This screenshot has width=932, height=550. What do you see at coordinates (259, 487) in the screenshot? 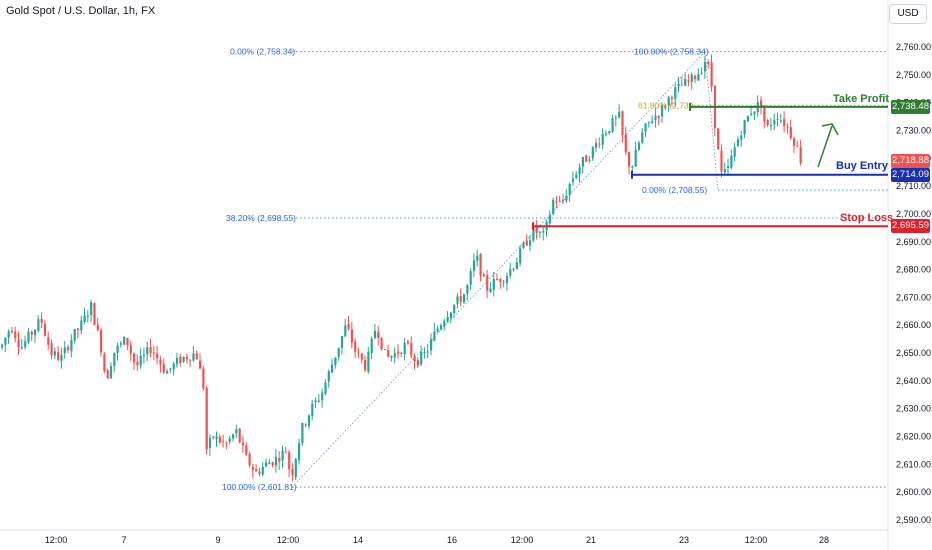
I see `fib-level-label: 100.00% (2,601.81)` at bounding box center [259, 487].